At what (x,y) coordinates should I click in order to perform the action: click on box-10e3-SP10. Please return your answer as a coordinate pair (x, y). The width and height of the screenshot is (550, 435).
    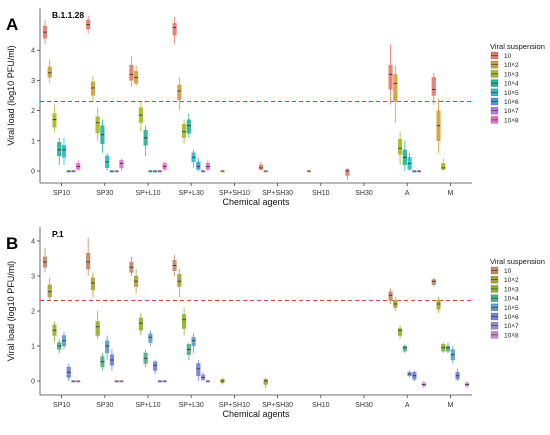
    Looking at the image, I should click on (54, 118).